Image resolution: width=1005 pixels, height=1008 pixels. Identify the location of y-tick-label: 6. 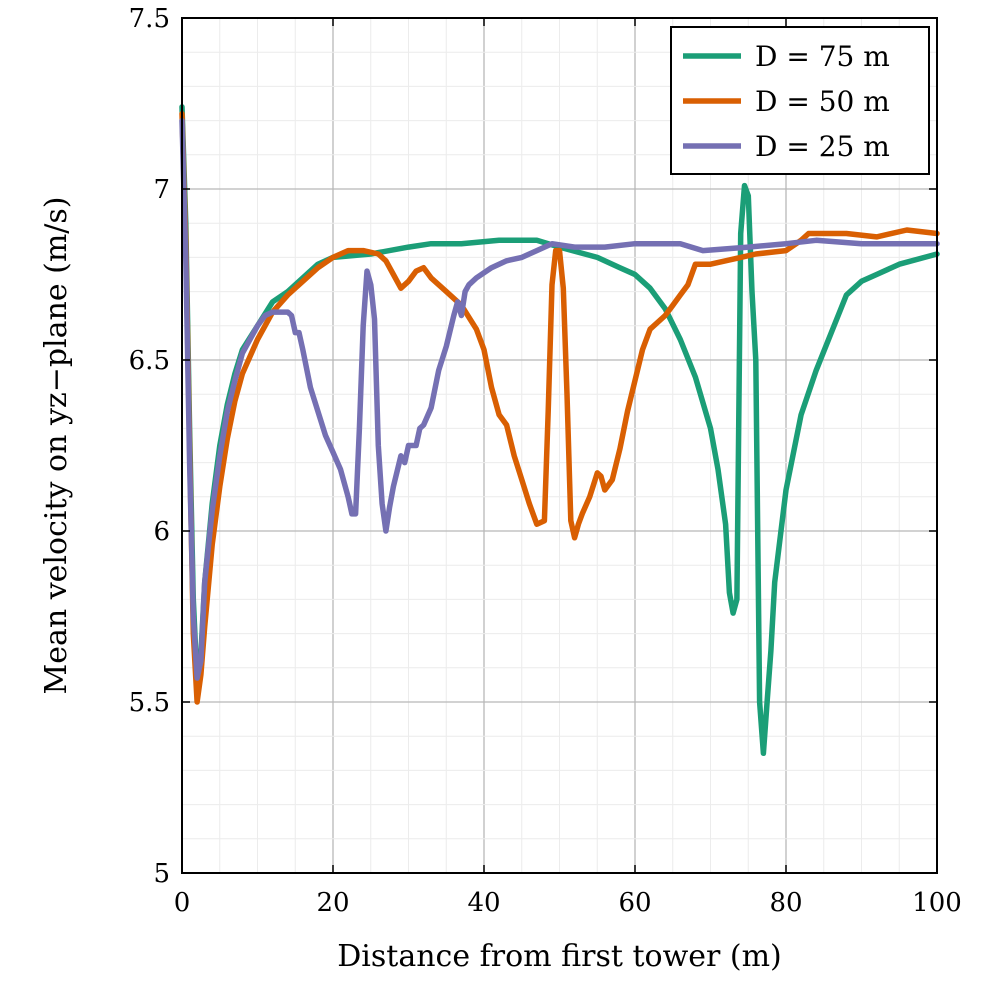
(161, 532).